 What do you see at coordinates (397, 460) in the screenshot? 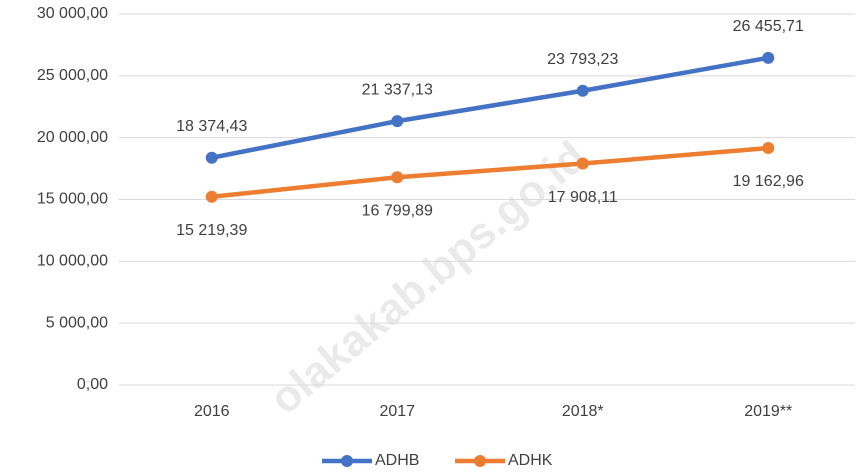
I see `legend-label: ADHB` at bounding box center [397, 460].